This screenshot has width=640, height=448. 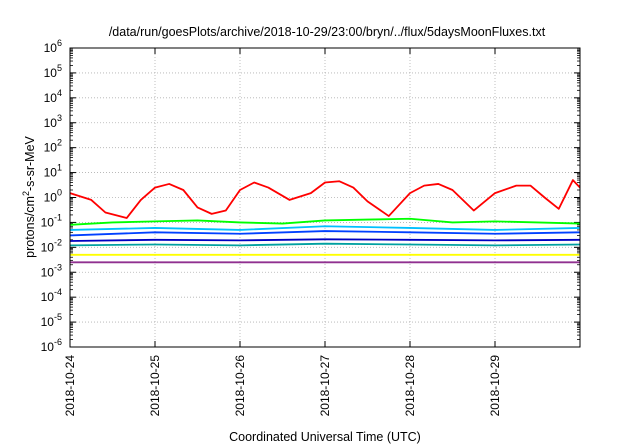 I want to click on y-axis-label: protons/cm2-s-sr-MeV, so click(x=29, y=196).